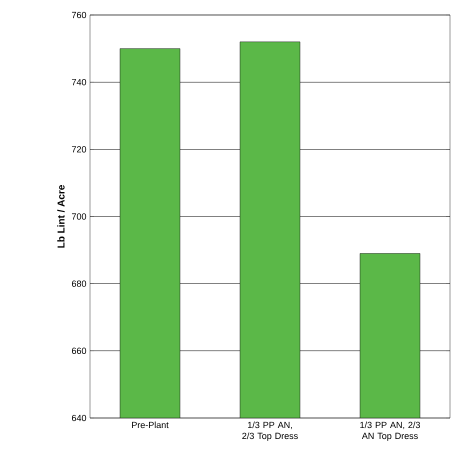 The height and width of the screenshot is (467, 468). I want to click on x-tick-label: 1/3 PP AN, 2/3 Top Dress, so click(270, 431).